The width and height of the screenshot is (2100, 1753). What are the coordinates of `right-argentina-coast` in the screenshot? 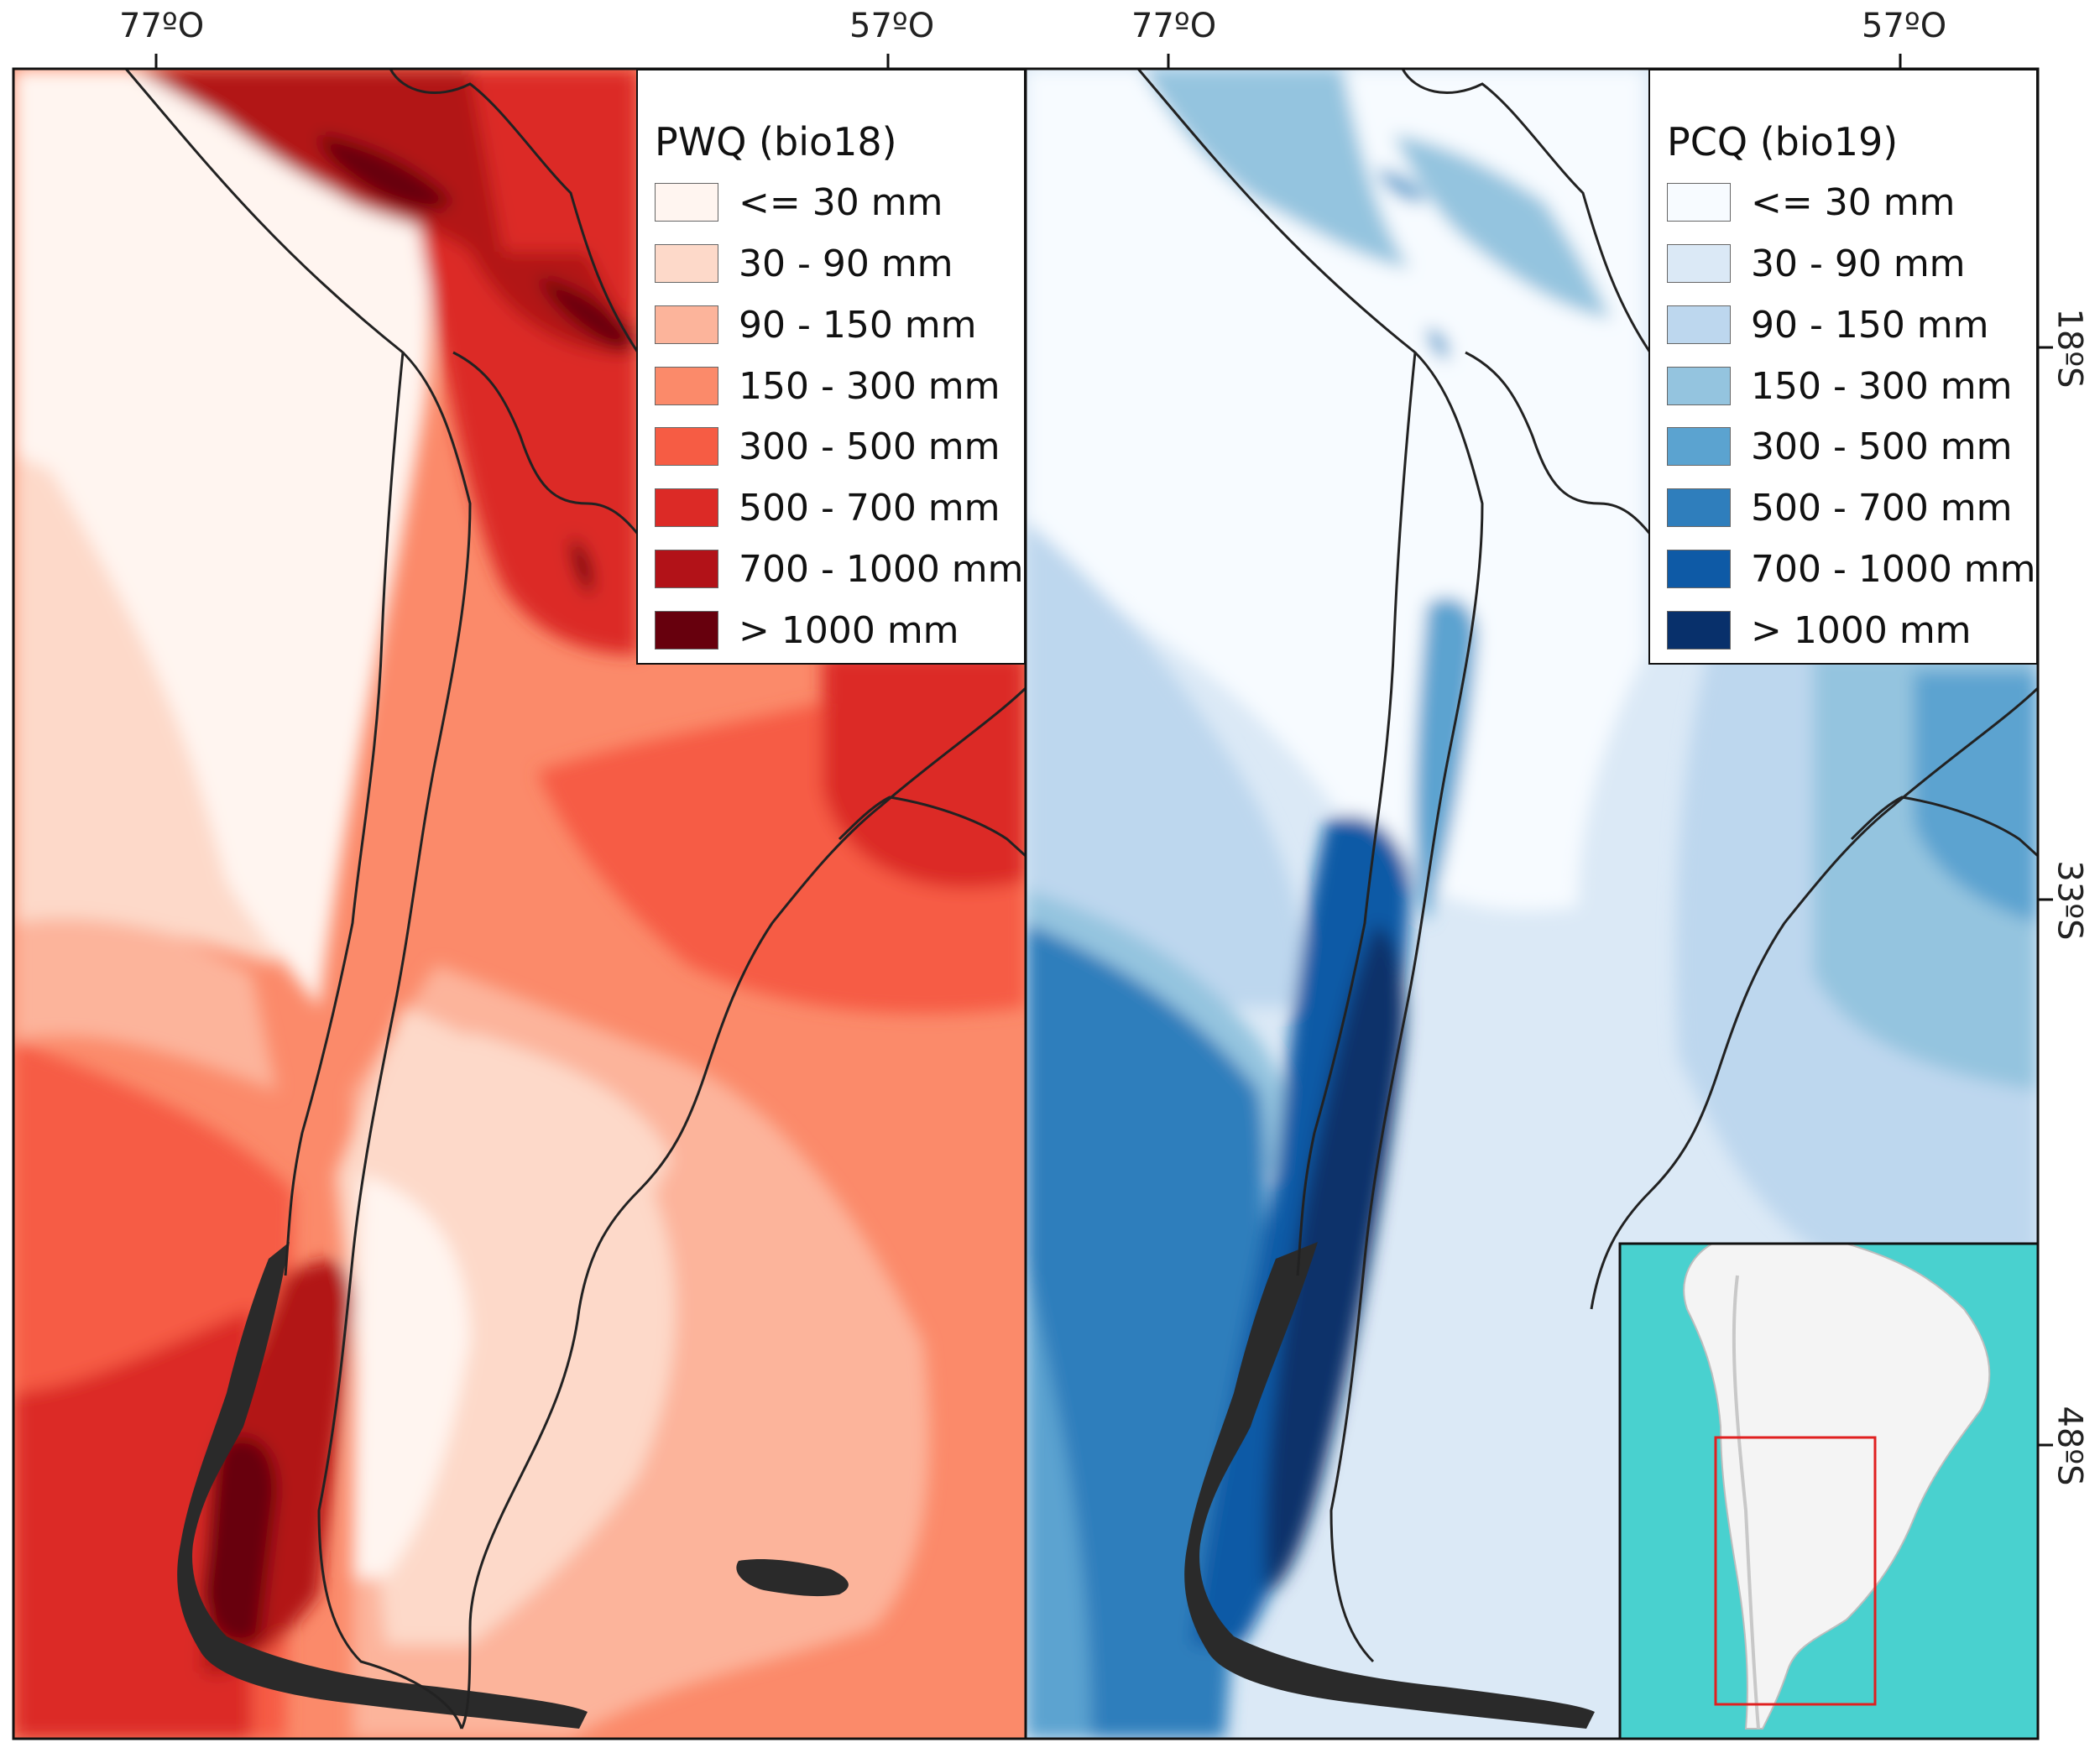 It's located at (1814, 998).